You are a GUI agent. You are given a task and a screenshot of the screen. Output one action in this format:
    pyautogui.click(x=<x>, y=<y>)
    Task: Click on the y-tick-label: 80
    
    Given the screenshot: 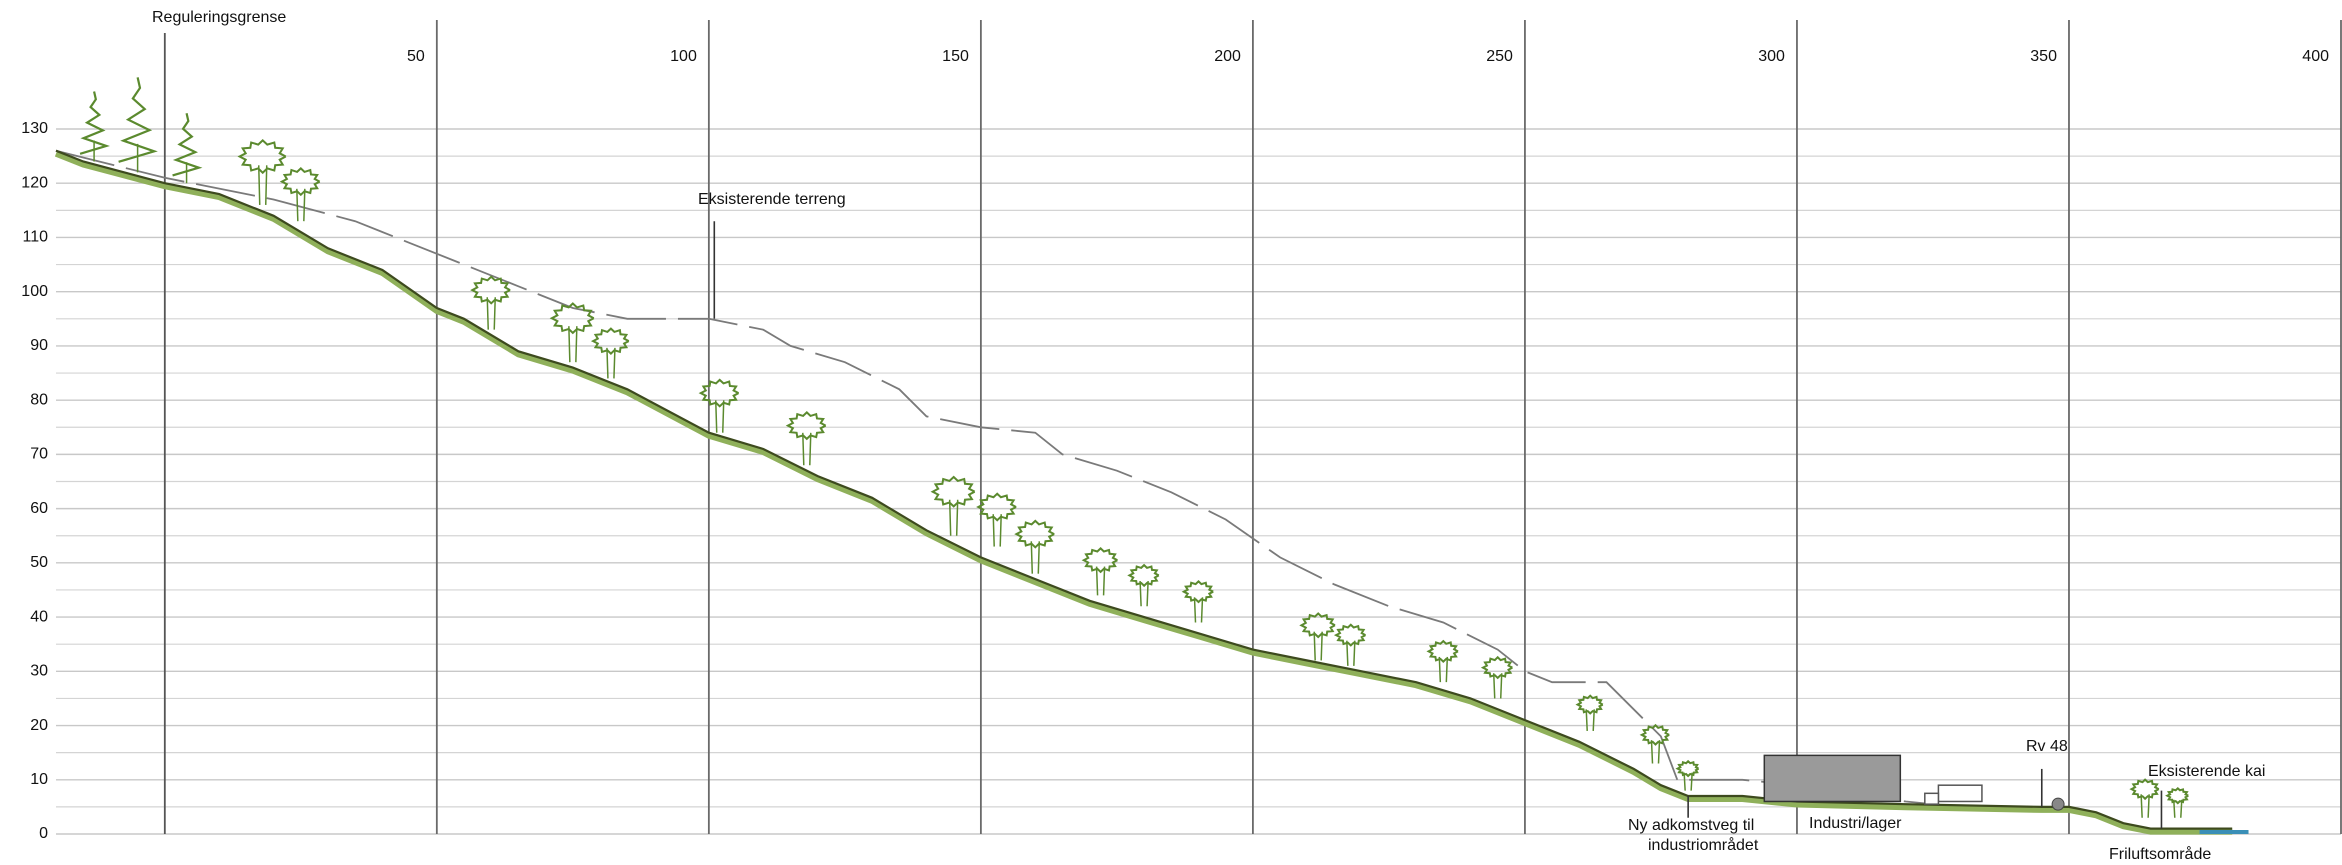 What is the action you would take?
    pyautogui.click(x=39, y=399)
    